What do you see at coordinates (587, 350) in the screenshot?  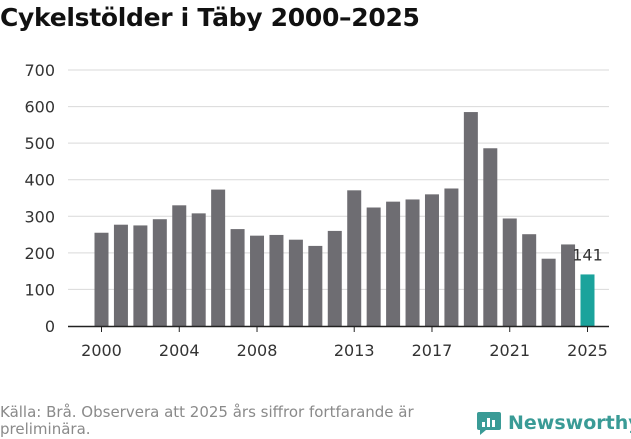 I see `x-tick-label: 2025` at bounding box center [587, 350].